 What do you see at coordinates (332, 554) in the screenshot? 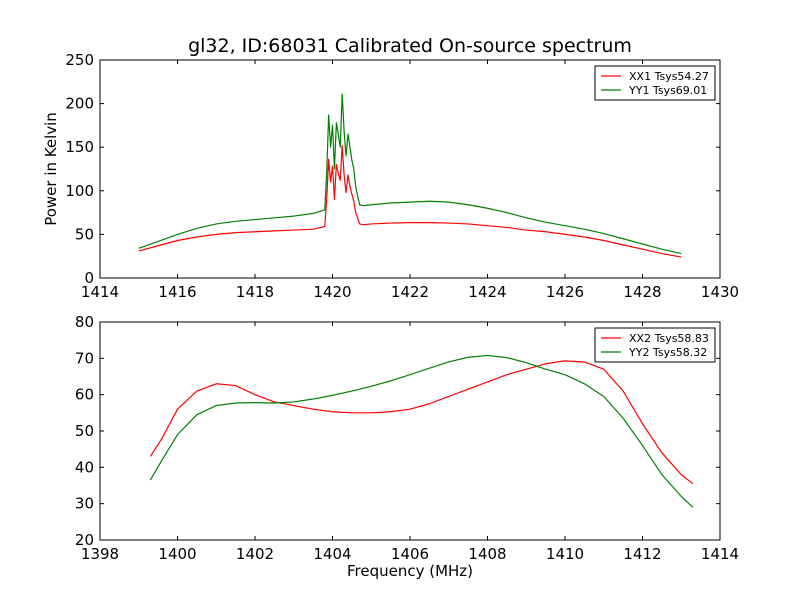
I see `x-tick-label: 1404` at bounding box center [332, 554].